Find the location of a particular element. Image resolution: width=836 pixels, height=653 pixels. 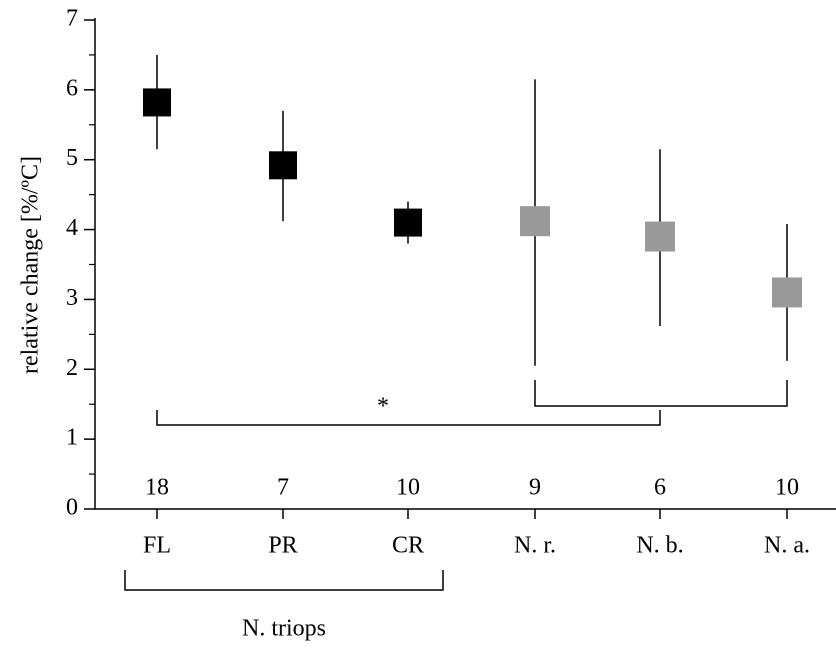

n-label: 6 is located at coordinates (660, 488).